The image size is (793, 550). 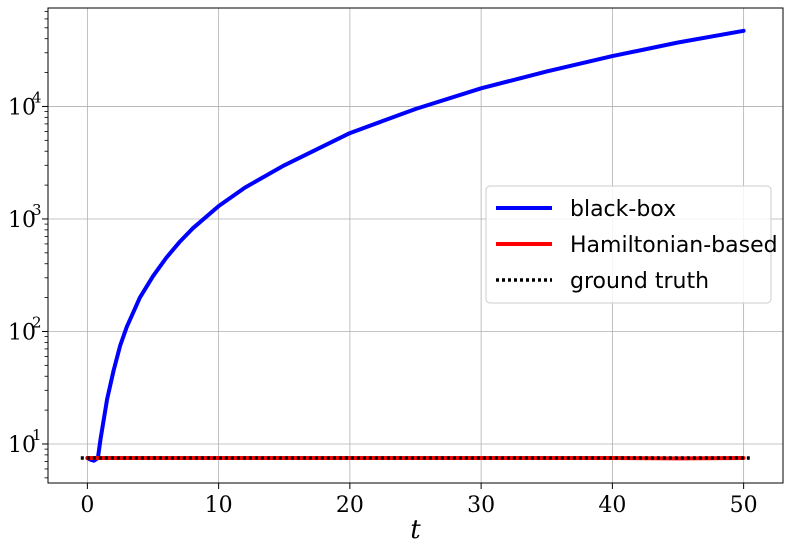 I want to click on x-tick-label: 0, so click(x=87, y=505).